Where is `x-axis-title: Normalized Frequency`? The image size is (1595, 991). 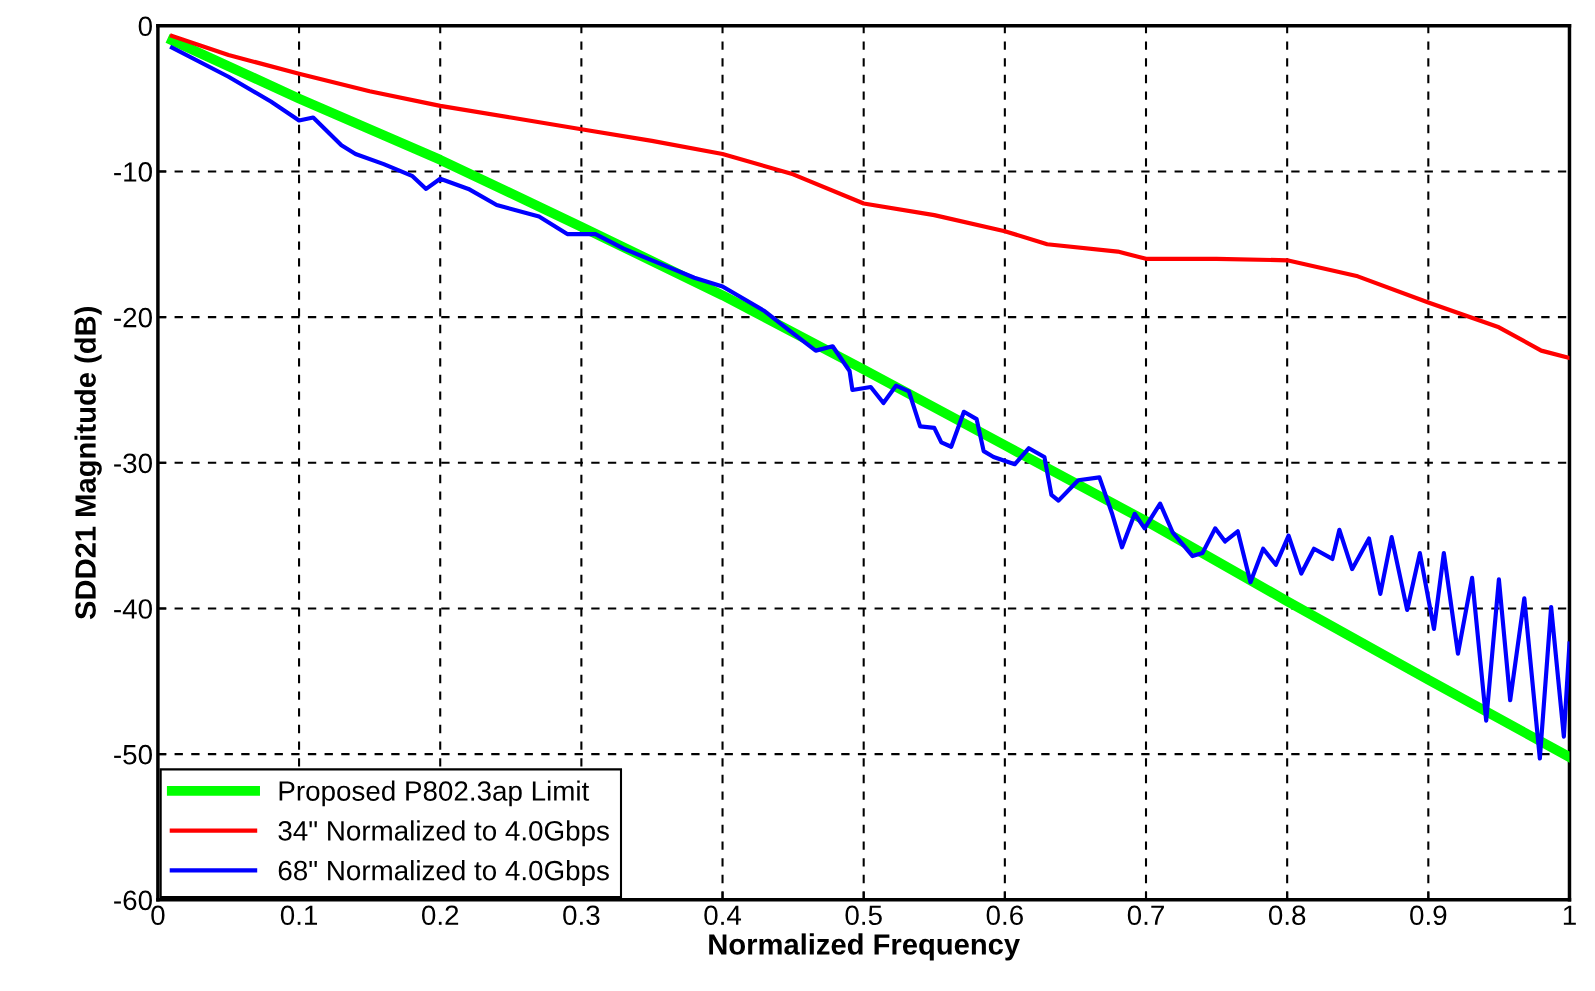
x-axis-title: Normalized Frequency is located at coordinates (864, 947).